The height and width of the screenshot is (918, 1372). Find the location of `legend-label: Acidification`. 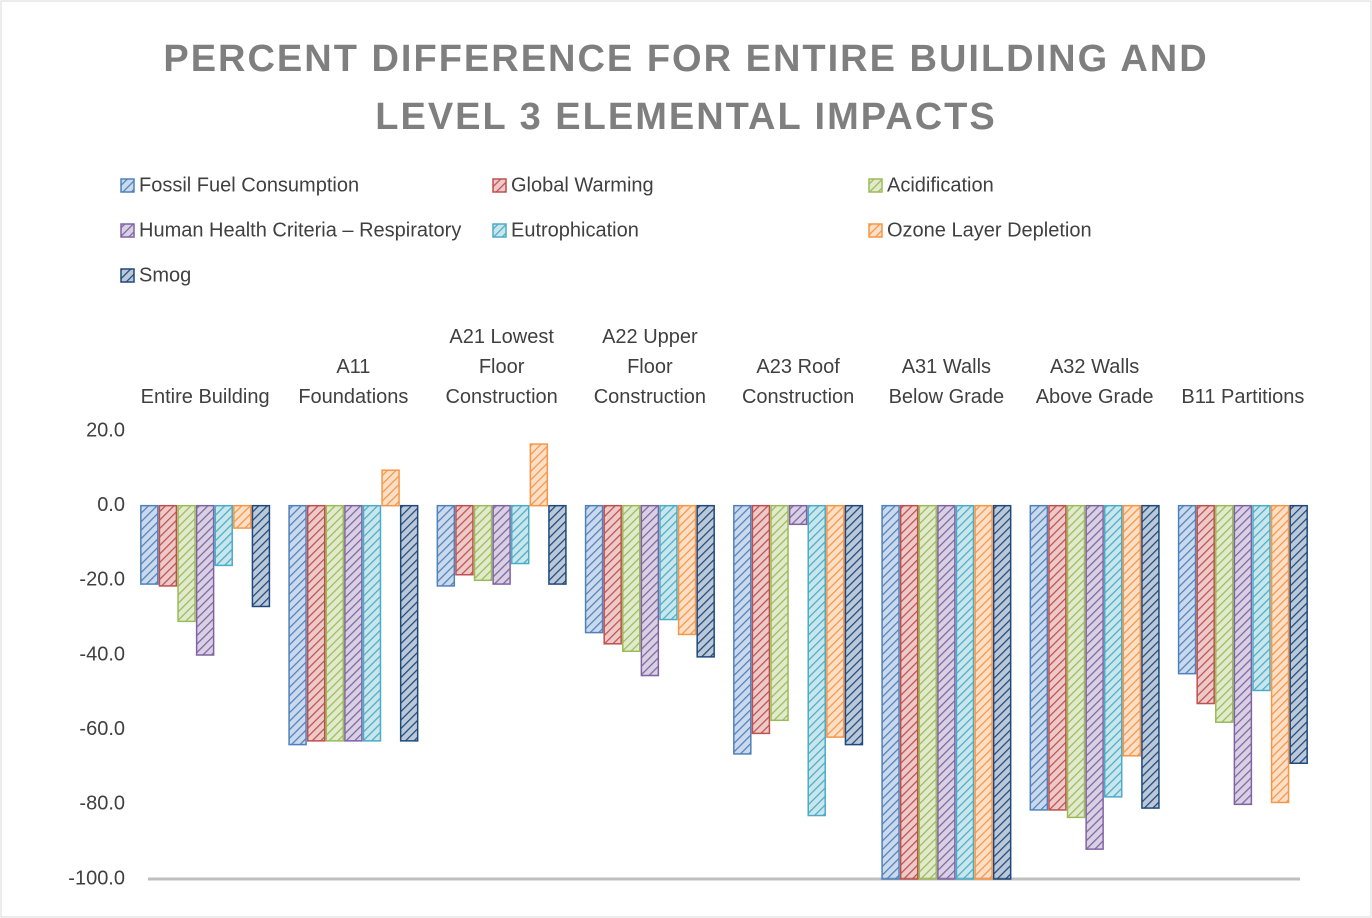

legend-label: Acidification is located at coordinates (940, 185).